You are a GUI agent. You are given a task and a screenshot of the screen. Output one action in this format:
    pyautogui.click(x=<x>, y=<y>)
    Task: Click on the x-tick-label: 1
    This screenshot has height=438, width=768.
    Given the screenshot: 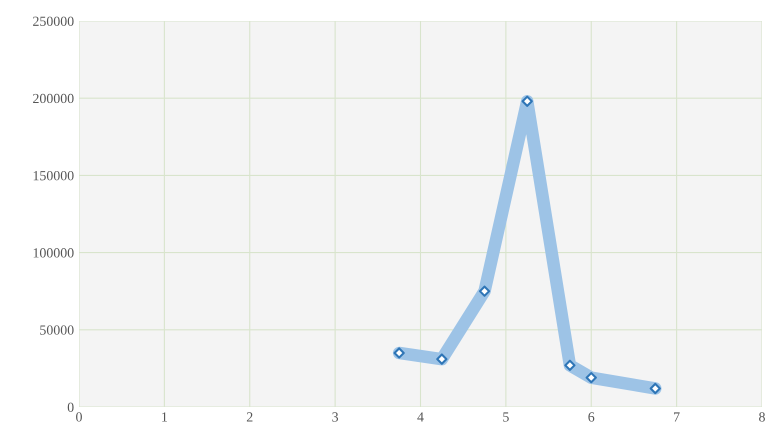 What is the action you would take?
    pyautogui.click(x=165, y=417)
    